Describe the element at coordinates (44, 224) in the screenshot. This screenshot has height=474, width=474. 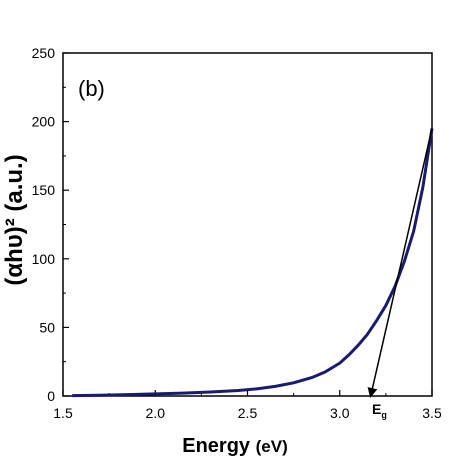
I see `y-tick-labels: 0 50 100 150 200 250` at that location.